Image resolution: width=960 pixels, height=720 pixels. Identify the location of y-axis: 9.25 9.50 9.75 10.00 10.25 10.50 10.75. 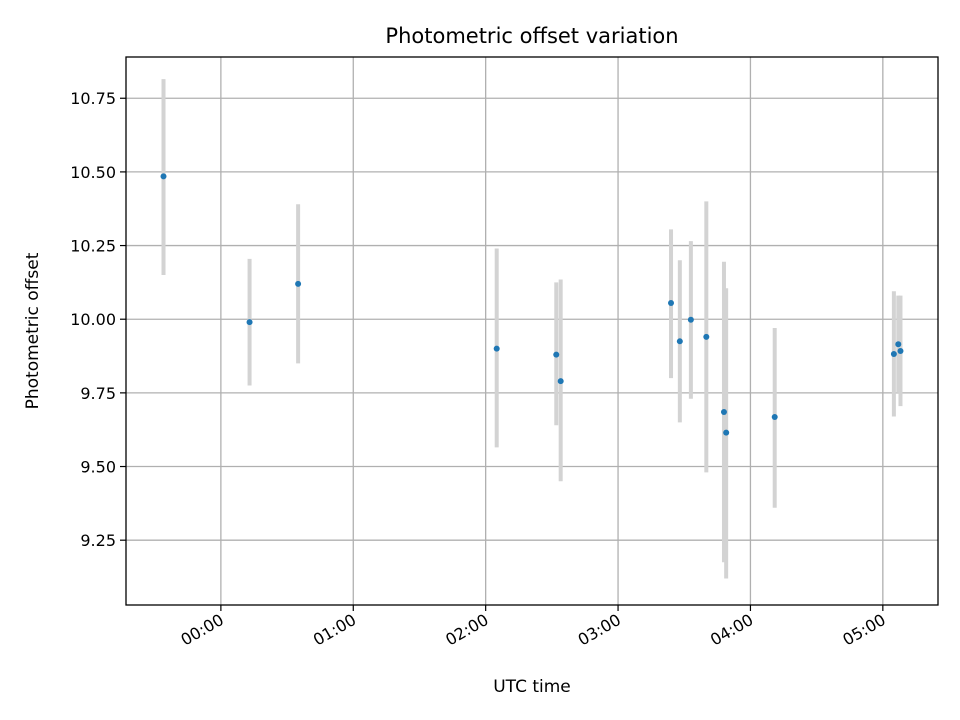
(98, 319).